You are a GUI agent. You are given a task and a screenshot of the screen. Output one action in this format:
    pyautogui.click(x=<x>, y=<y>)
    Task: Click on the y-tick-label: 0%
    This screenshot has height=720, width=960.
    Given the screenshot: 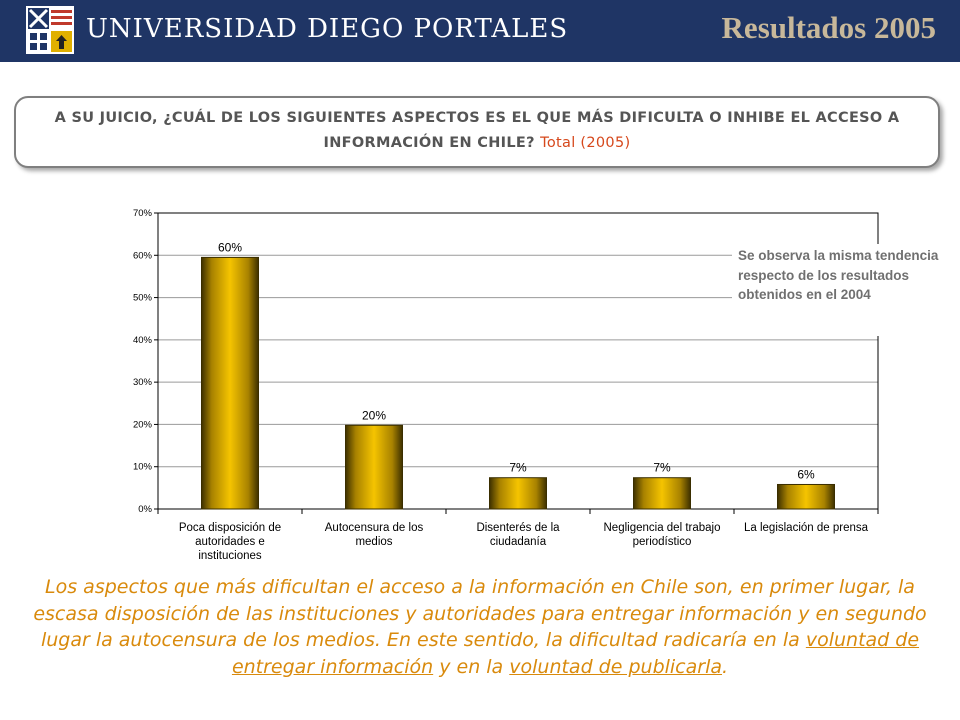 What is the action you would take?
    pyautogui.click(x=145, y=509)
    